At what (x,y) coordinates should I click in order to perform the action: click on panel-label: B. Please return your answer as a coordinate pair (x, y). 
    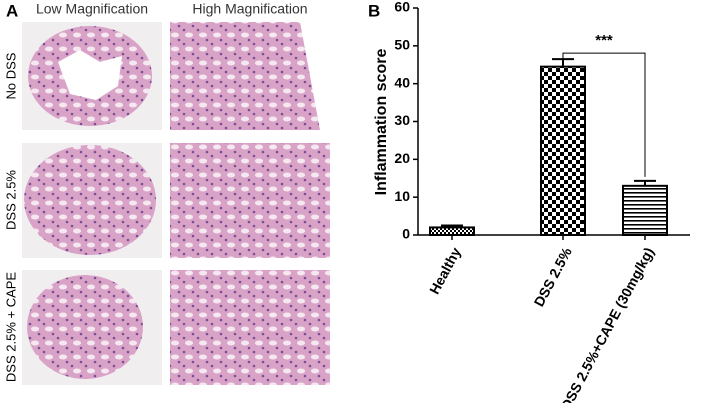
    Looking at the image, I should click on (374, 10).